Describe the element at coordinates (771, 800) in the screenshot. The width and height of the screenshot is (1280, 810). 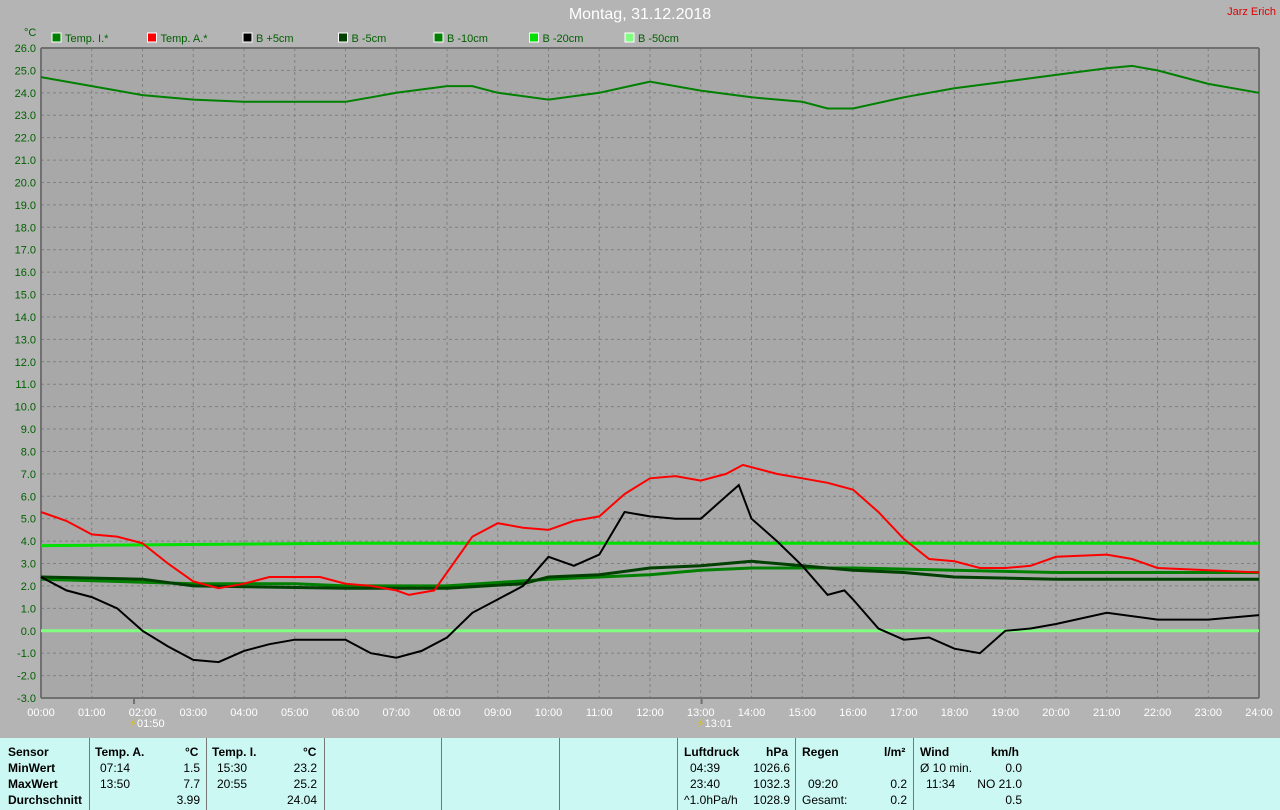
I see `pressure-avg: 1028.9` at that location.